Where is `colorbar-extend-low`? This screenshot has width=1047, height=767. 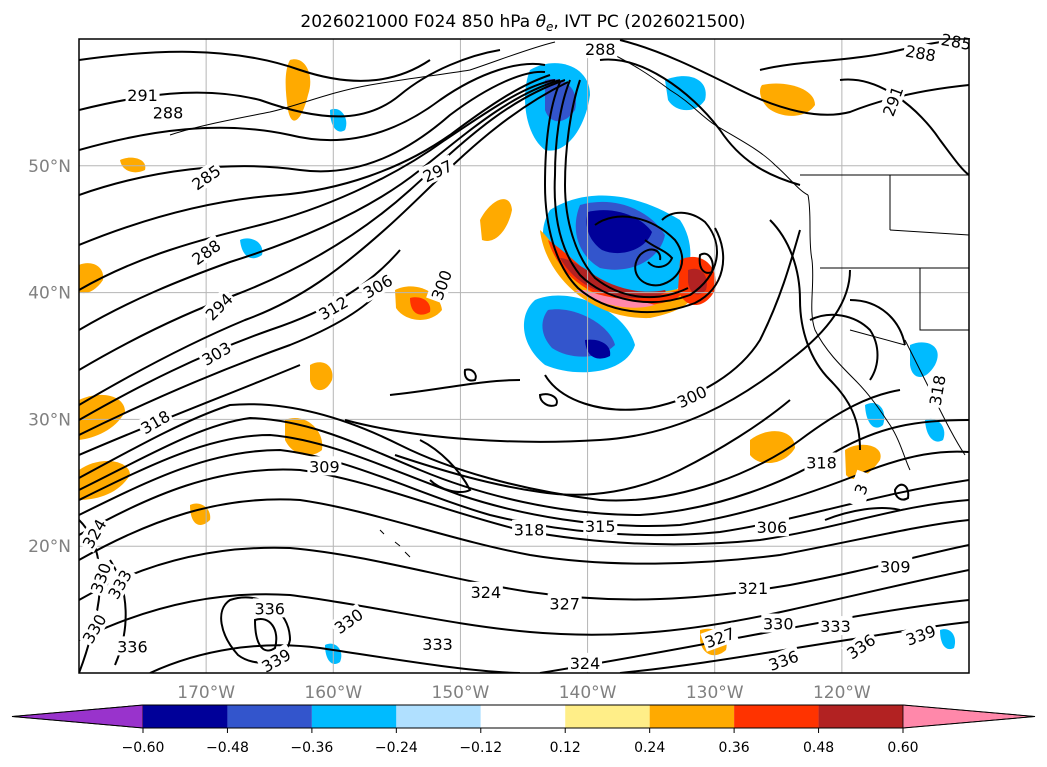 colorbar-extend-low is located at coordinates (77, 716).